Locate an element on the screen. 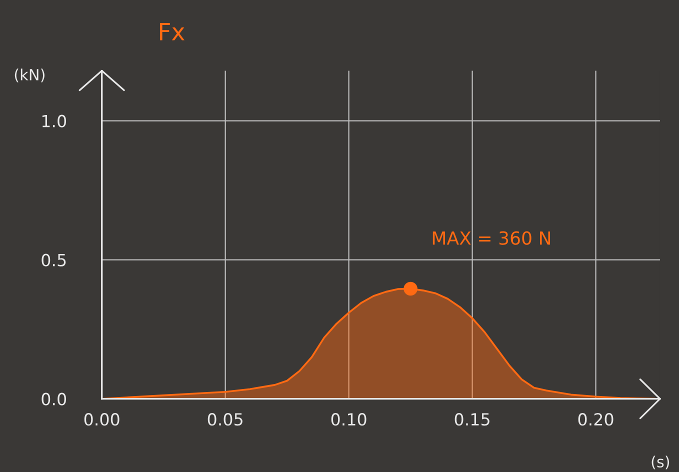 Image resolution: width=679 pixels, height=472 pixels. x-tick-label: 0.10 is located at coordinates (348, 419).